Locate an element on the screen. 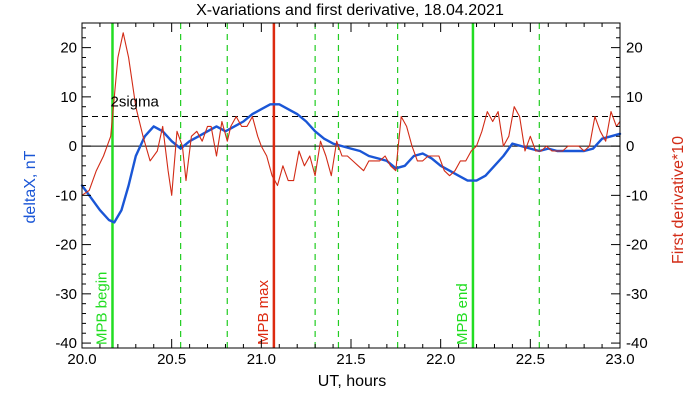  y-tick-label-right: -10 is located at coordinates (637, 195).